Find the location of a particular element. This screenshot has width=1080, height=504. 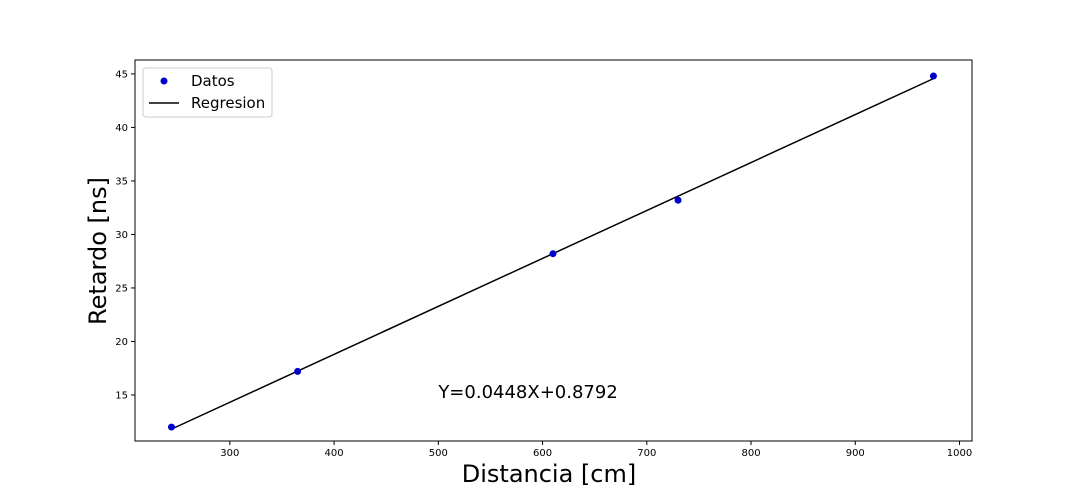

x-axis-title: Distancia [cm] is located at coordinates (549, 474).